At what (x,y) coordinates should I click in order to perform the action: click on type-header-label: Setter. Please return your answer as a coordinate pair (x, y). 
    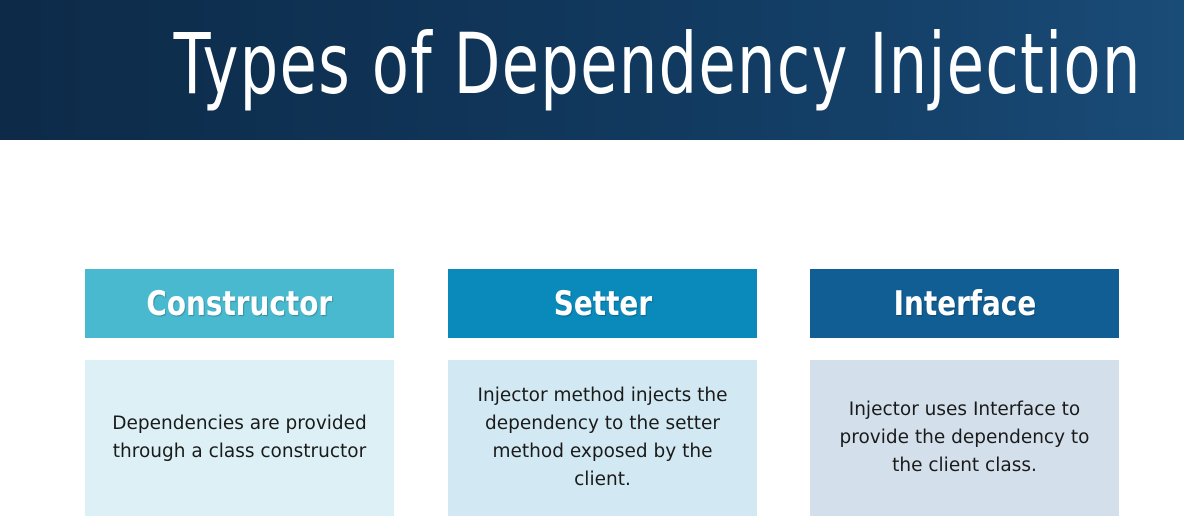
    Looking at the image, I should click on (602, 303).